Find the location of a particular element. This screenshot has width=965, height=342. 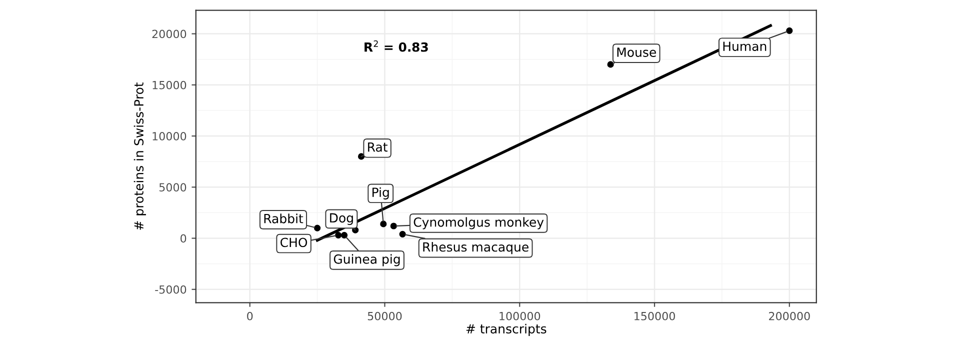

y-tick-label: -5000 is located at coordinates (170, 289).